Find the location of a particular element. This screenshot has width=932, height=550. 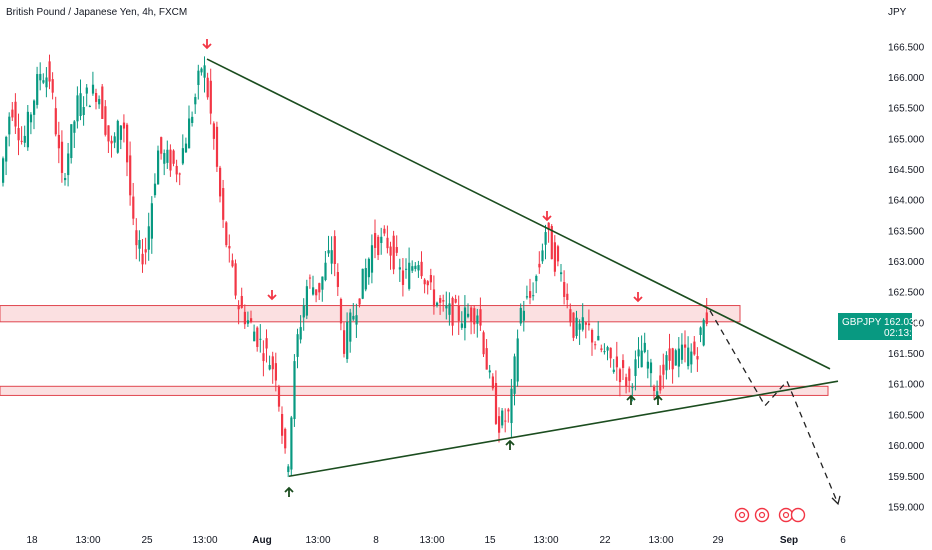

currency-label: JPY is located at coordinates (897, 12).